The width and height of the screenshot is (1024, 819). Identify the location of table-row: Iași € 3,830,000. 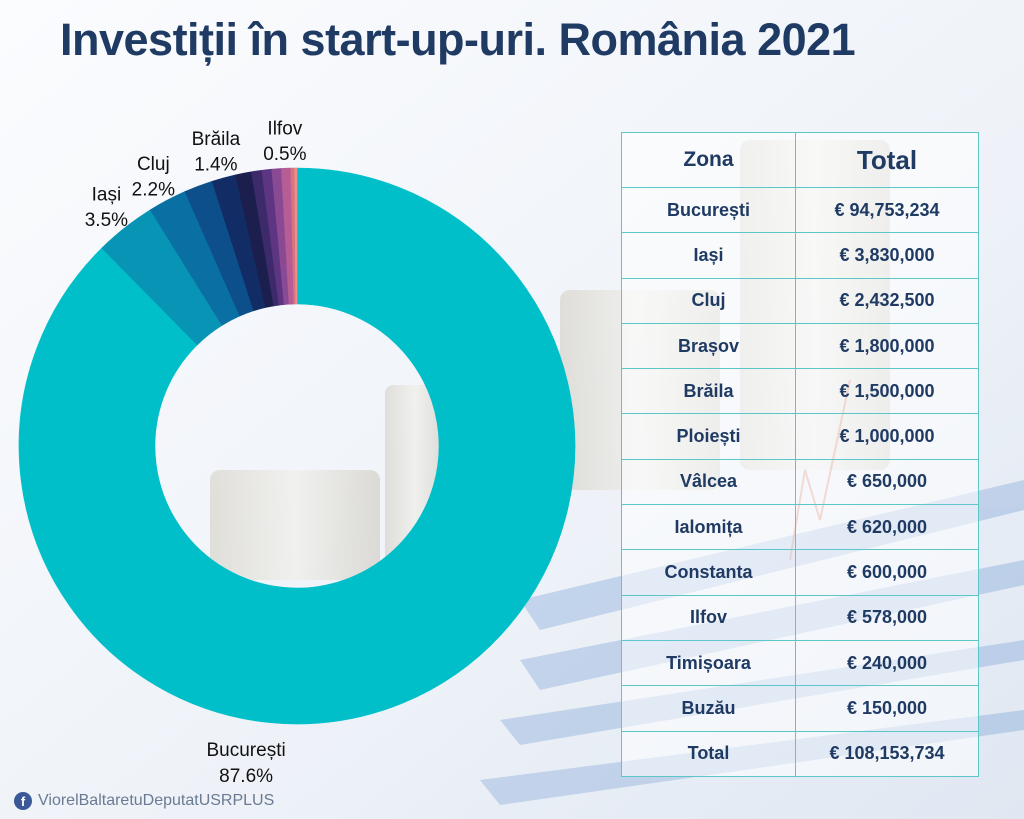
(800, 255).